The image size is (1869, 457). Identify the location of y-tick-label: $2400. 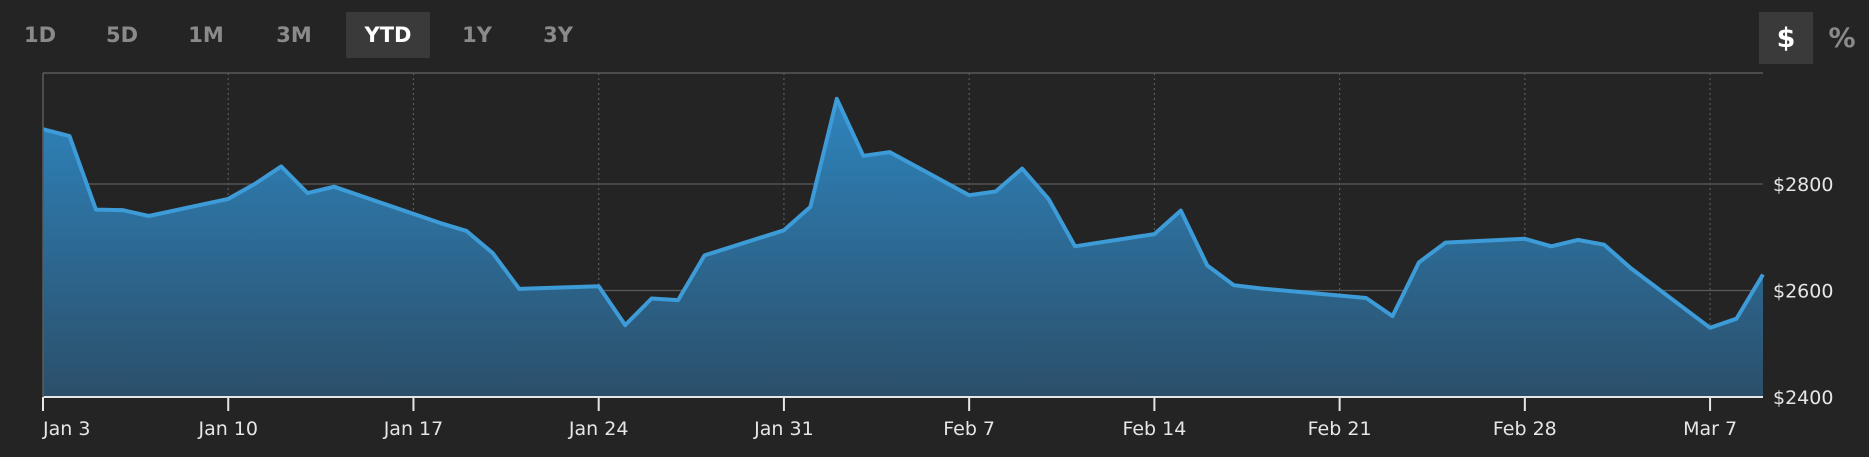
(1803, 398).